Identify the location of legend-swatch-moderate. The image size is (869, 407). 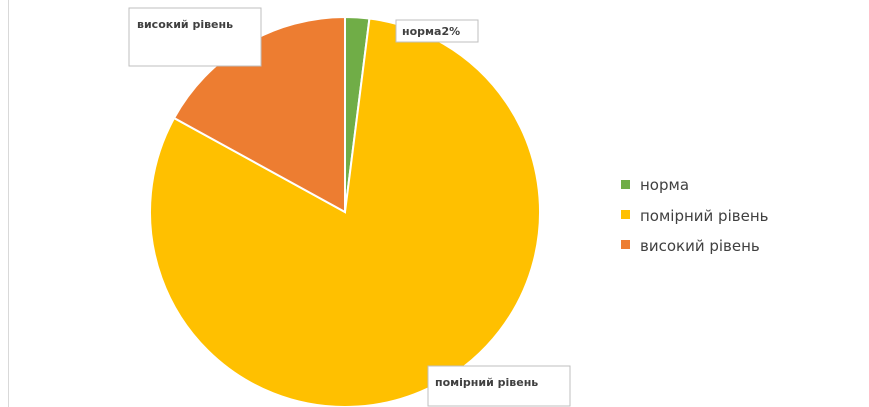
(625, 214).